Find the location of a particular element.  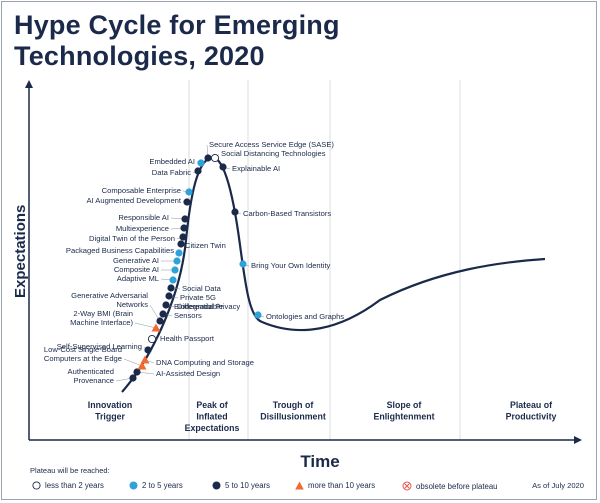

phase-label: Enlightenment is located at coordinates (403, 417).